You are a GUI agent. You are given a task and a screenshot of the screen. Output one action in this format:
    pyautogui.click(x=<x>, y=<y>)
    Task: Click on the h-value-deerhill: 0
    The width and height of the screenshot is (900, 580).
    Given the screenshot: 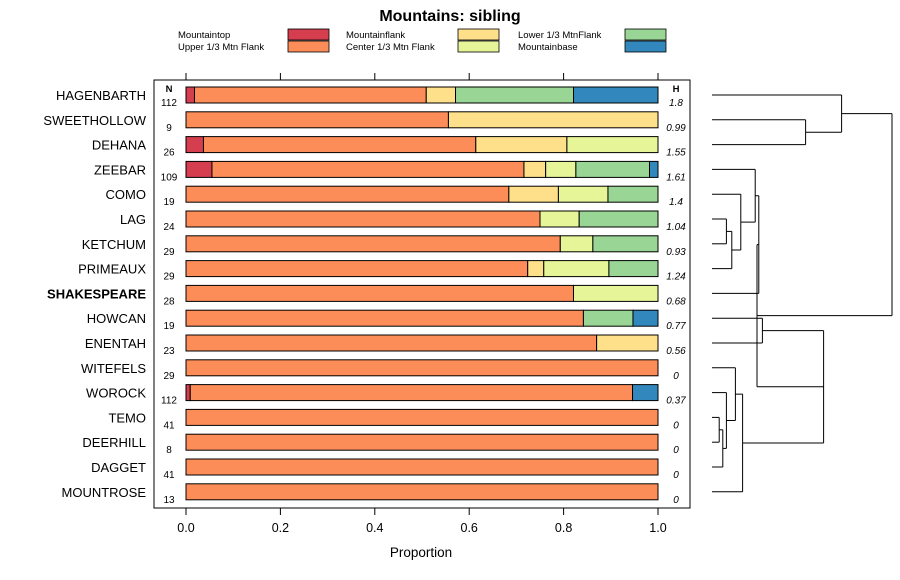 What is the action you would take?
    pyautogui.click(x=676, y=450)
    